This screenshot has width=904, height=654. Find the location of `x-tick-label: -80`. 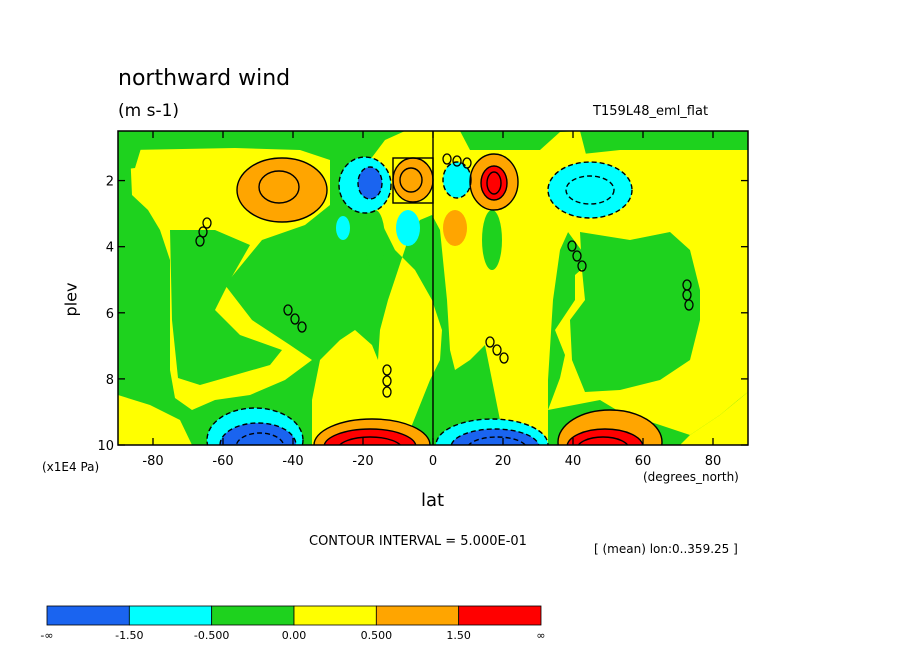

x-tick-label: -80 is located at coordinates (152, 461).